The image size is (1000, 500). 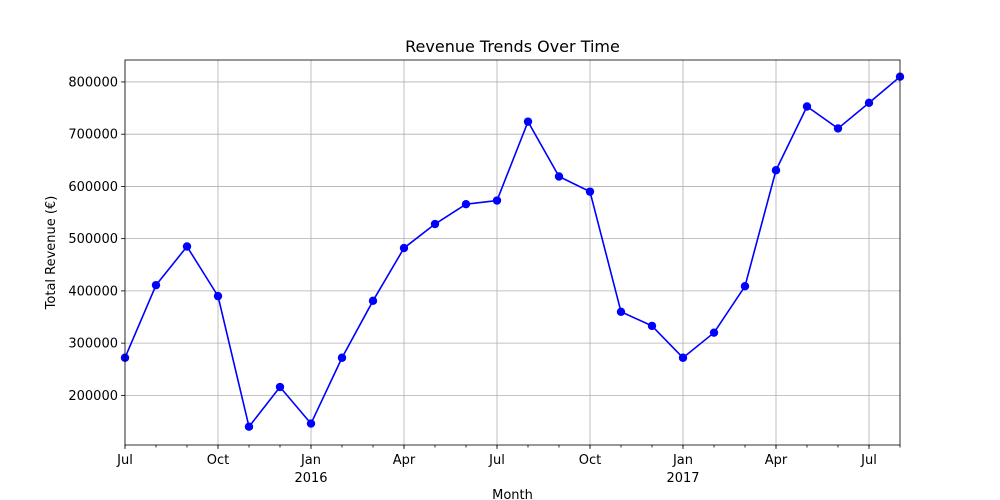 I want to click on x-axis-label: Month, so click(x=512, y=494).